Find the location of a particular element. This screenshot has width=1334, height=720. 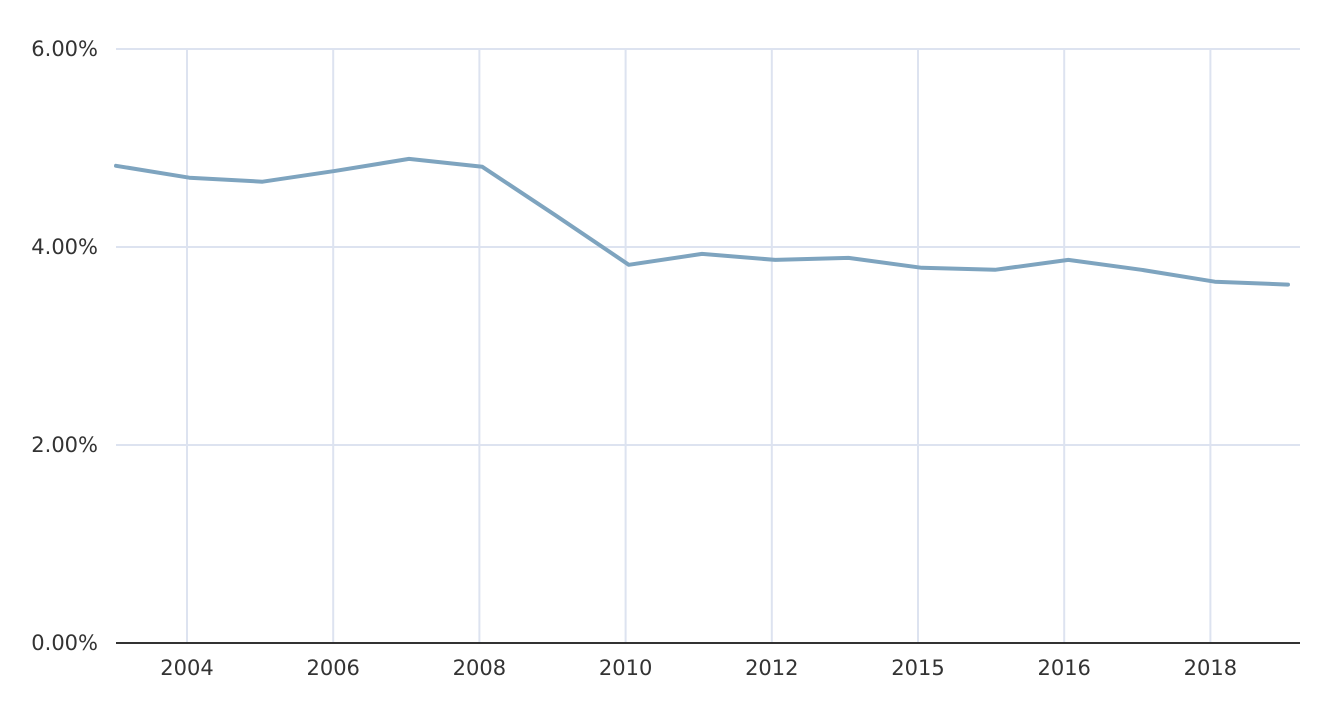

x-tick-label: 2015 is located at coordinates (917, 668).